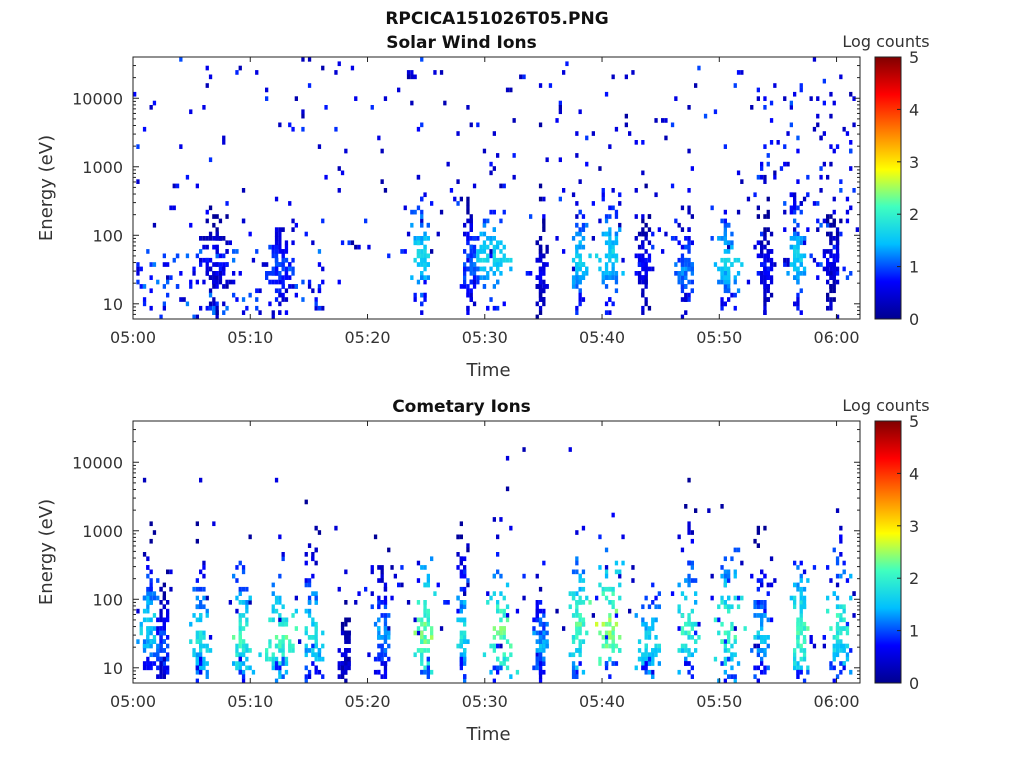 The width and height of the screenshot is (1024, 768). I want to click on colorbar-tick-label: 4, so click(914, 473).